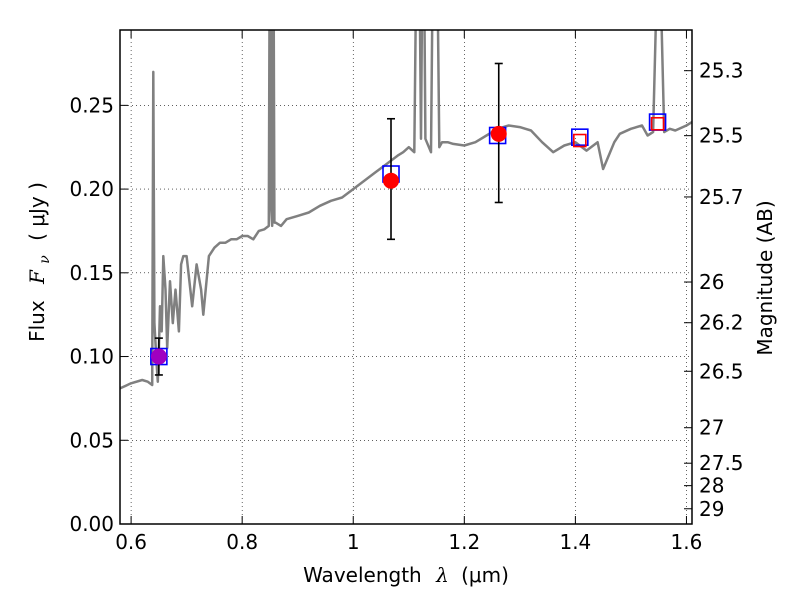  Describe the element at coordinates (131, 542) in the screenshot. I see `x-tick-label: 0.6` at that location.